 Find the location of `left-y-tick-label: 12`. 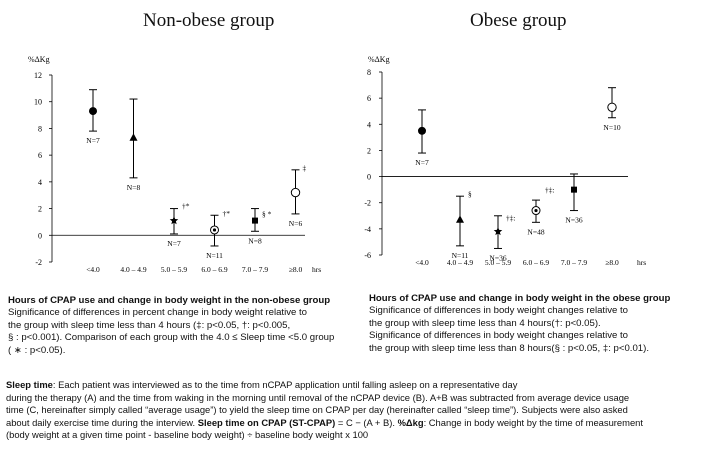

left-y-tick-label: 12 is located at coordinates (38, 75).